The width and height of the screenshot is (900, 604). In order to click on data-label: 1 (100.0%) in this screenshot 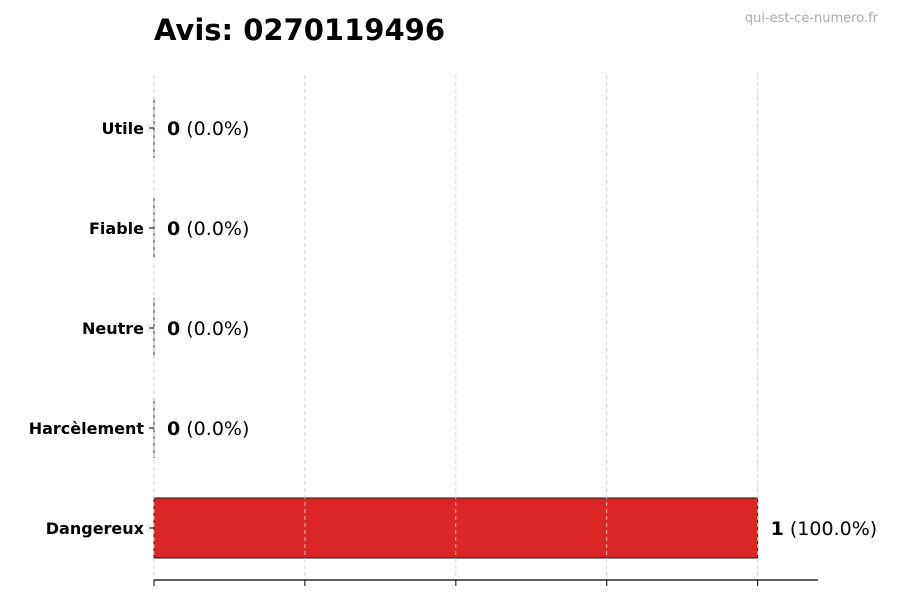, I will do `click(824, 529)`.